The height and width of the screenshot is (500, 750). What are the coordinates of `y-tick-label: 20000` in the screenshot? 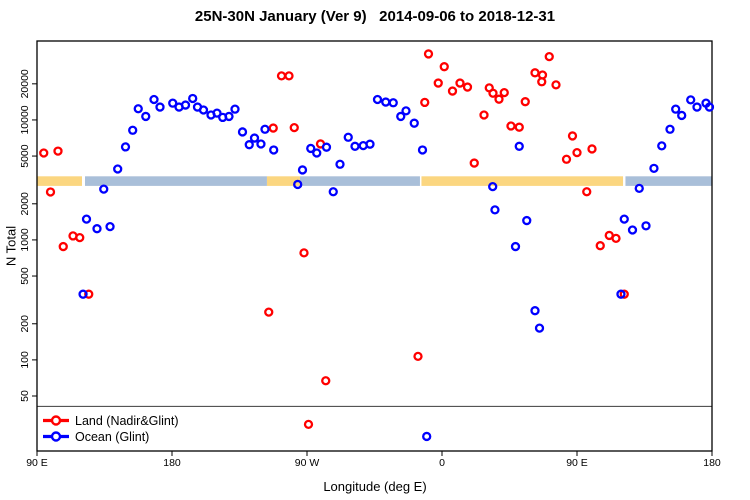 It's located at (25, 83).